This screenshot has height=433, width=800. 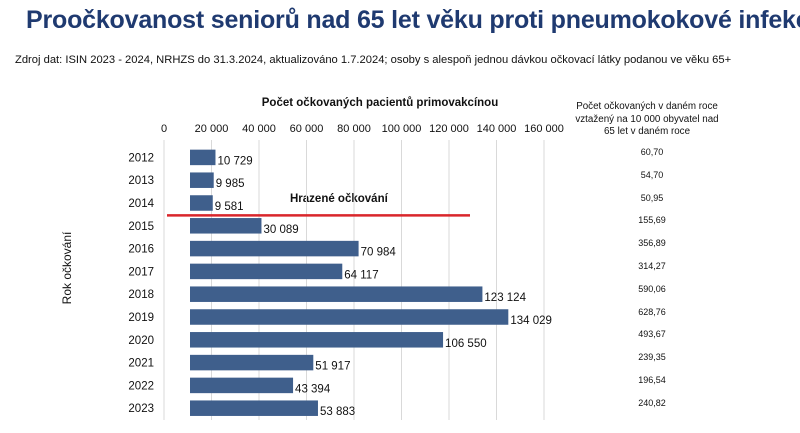 What do you see at coordinates (141, 250) in the screenshot?
I see `y-tick-label: 2016` at bounding box center [141, 250].